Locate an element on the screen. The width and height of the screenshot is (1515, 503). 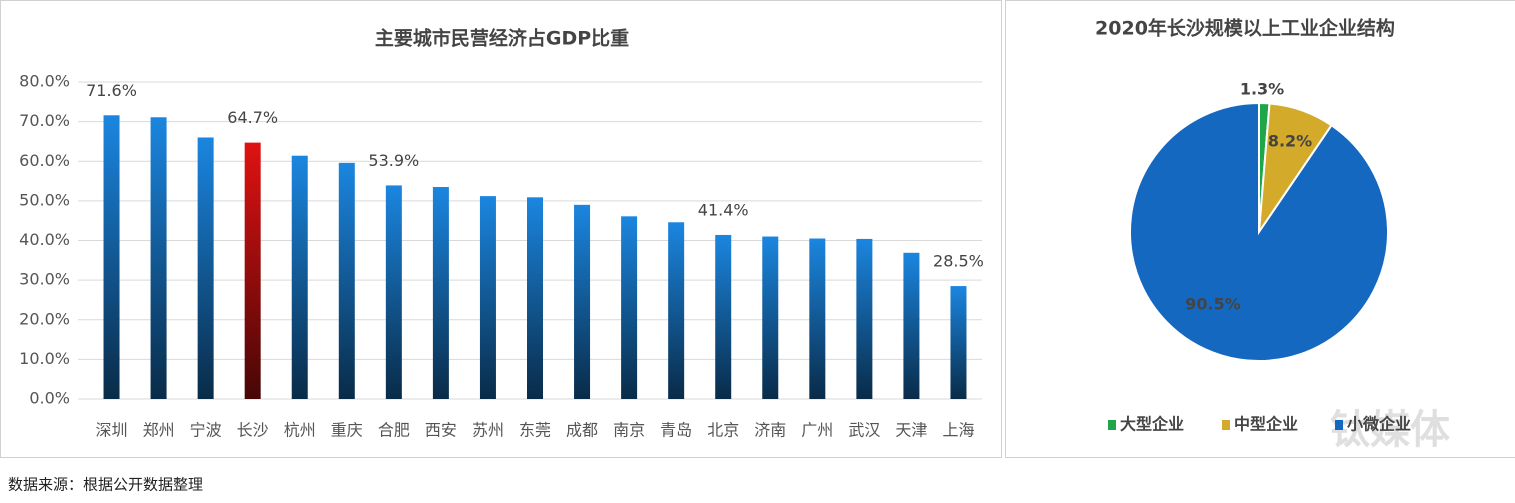
x-tick-label: 南京 is located at coordinates (629, 430).